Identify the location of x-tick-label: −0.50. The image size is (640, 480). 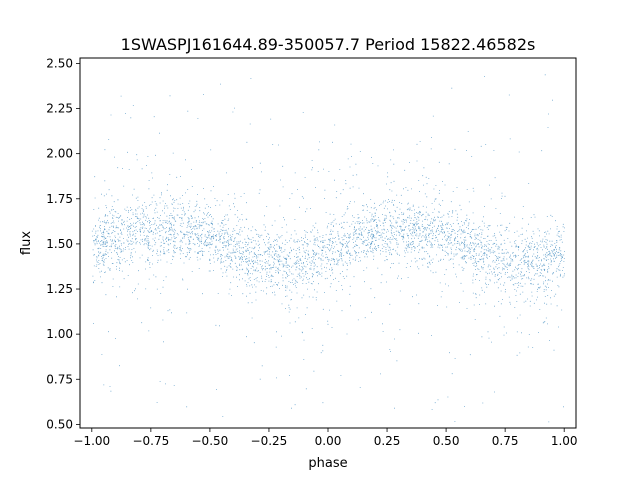
(210, 441).